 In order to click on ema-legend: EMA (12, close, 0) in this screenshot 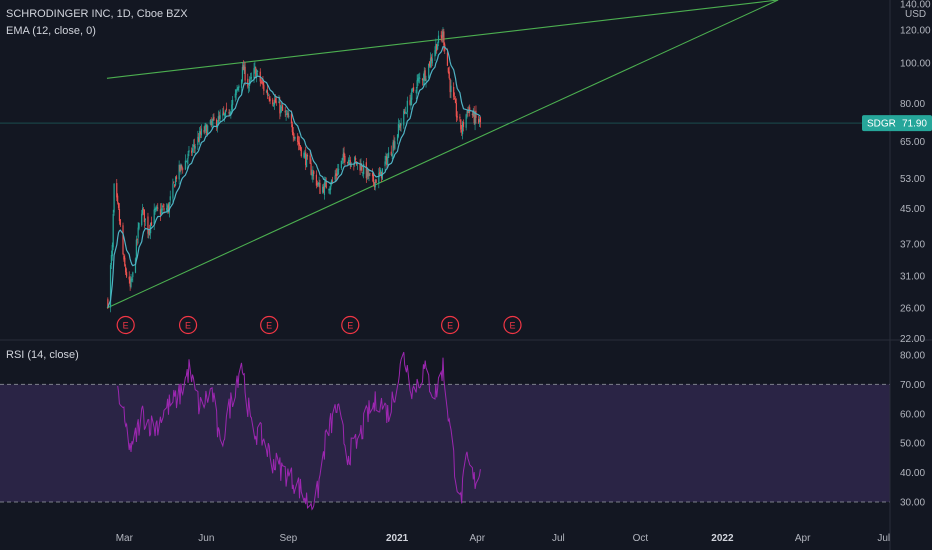, I will do `click(51, 31)`.